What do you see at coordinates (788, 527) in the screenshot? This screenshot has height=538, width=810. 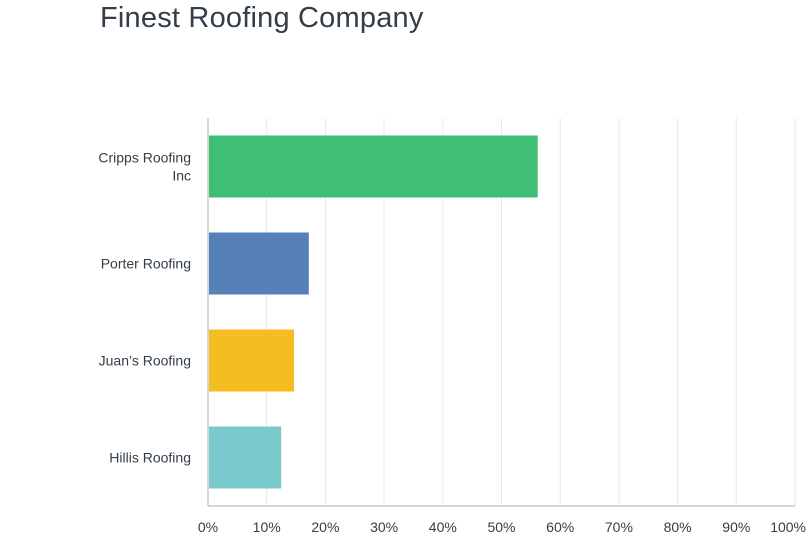 I see `x-tick-label: 100%` at bounding box center [788, 527].